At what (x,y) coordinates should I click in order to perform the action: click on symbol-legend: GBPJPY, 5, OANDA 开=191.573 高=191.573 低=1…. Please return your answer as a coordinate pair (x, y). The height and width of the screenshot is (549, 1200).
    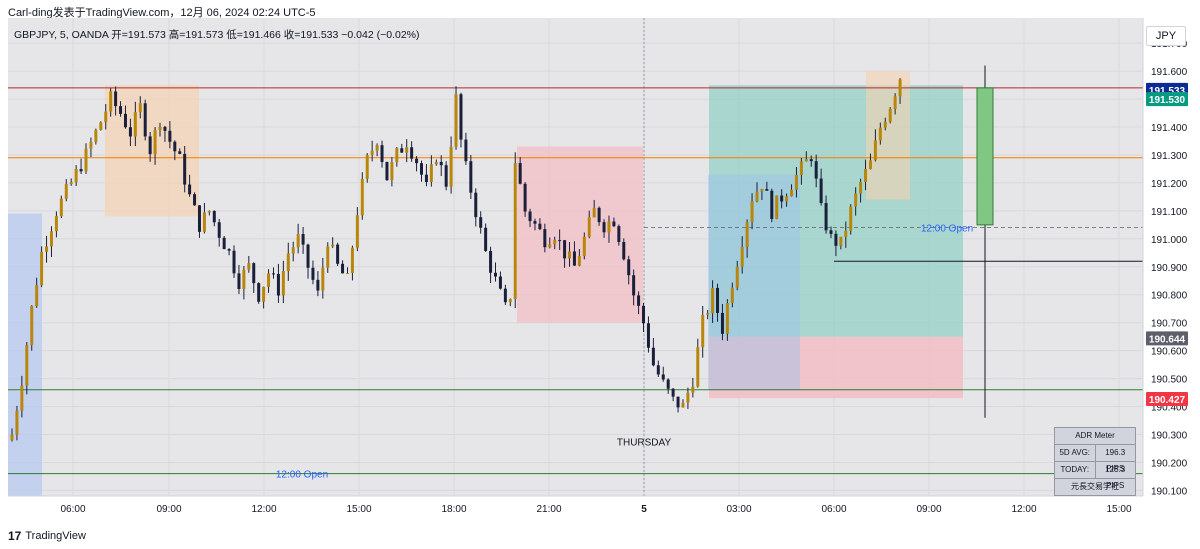
    Looking at the image, I should click on (217, 35).